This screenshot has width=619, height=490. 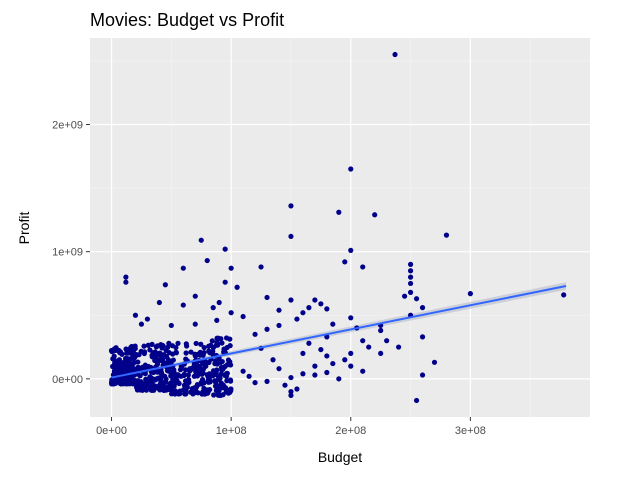 I want to click on y-axis-ticks: 0e+00 1e+09 2e+09, so click(x=71, y=252).